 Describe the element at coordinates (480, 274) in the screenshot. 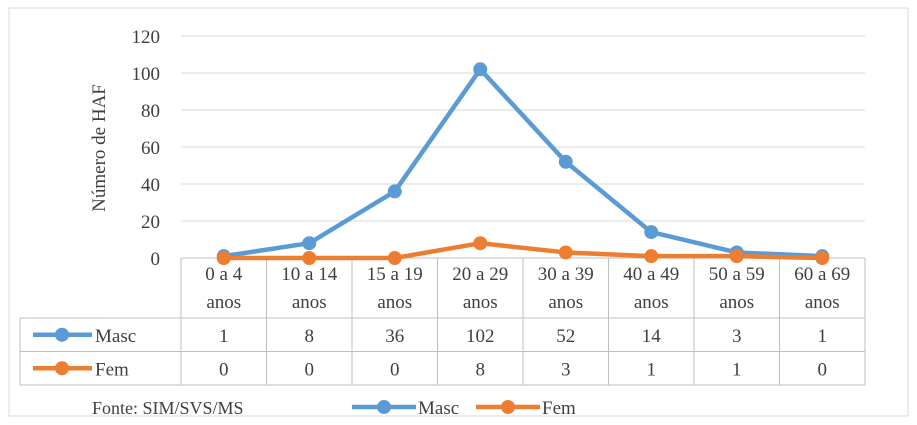

I see `category-label: 20 a 29` at that location.